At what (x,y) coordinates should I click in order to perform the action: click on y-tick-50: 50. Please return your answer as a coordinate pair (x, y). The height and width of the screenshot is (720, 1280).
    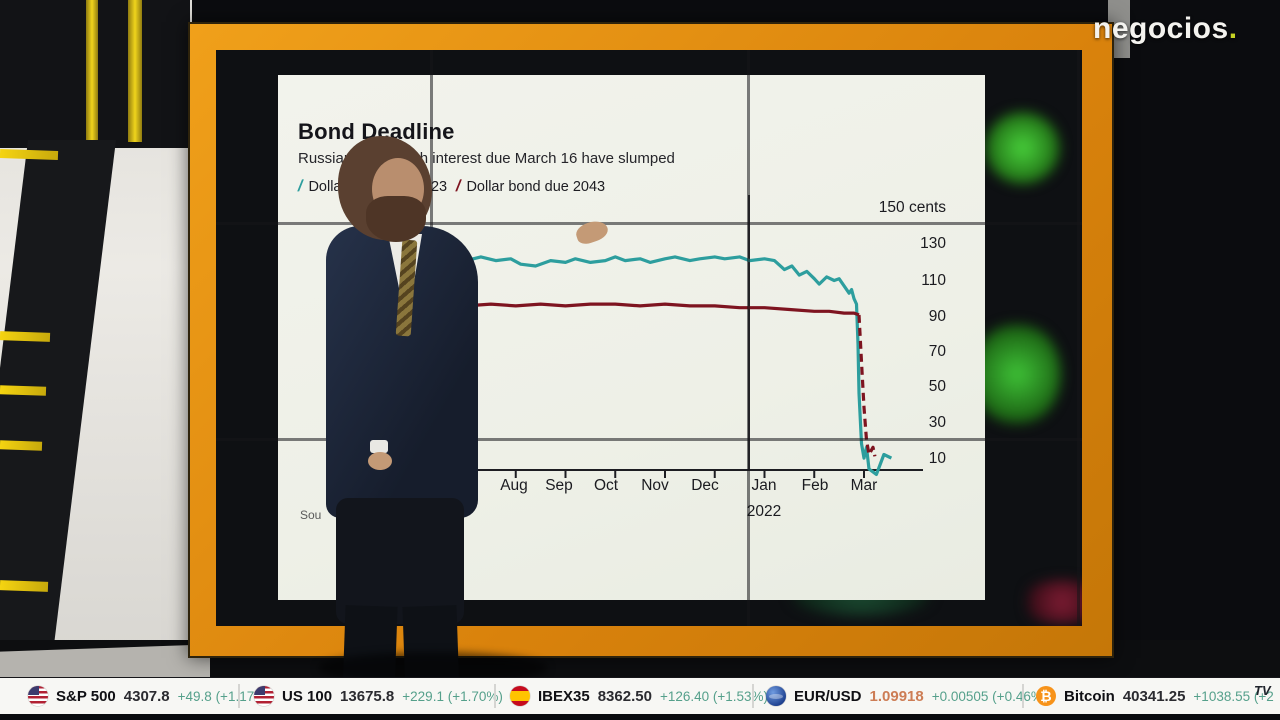
    Looking at the image, I should click on (937, 386).